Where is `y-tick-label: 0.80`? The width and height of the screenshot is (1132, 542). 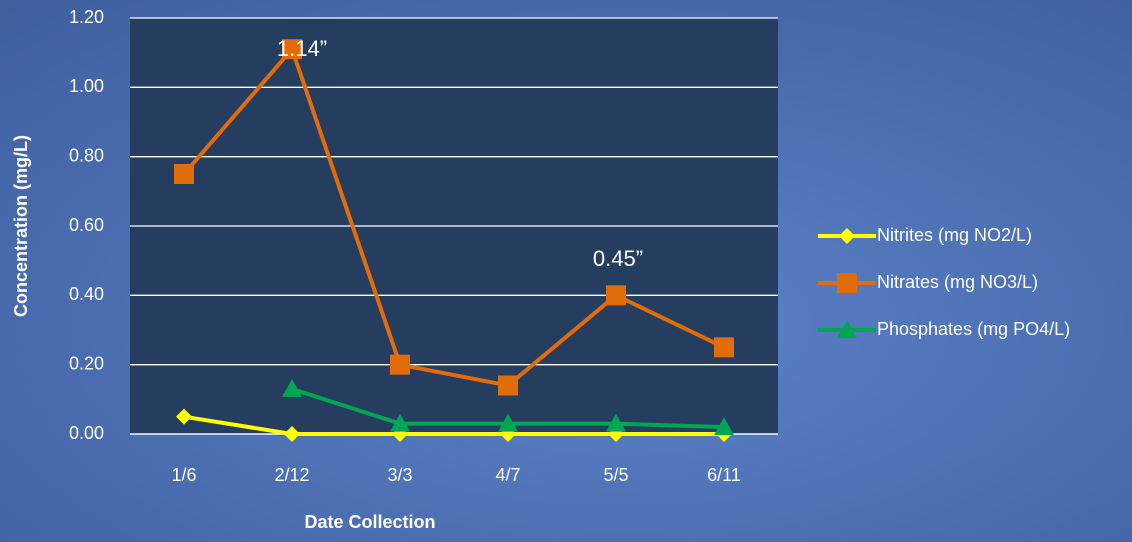 y-tick-label: 0.80 is located at coordinates (86, 155).